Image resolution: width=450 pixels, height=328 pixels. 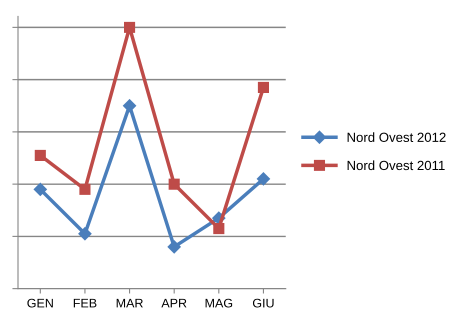 What do you see at coordinates (173, 303) in the screenshot?
I see `x-tick-label: APR` at bounding box center [173, 303].